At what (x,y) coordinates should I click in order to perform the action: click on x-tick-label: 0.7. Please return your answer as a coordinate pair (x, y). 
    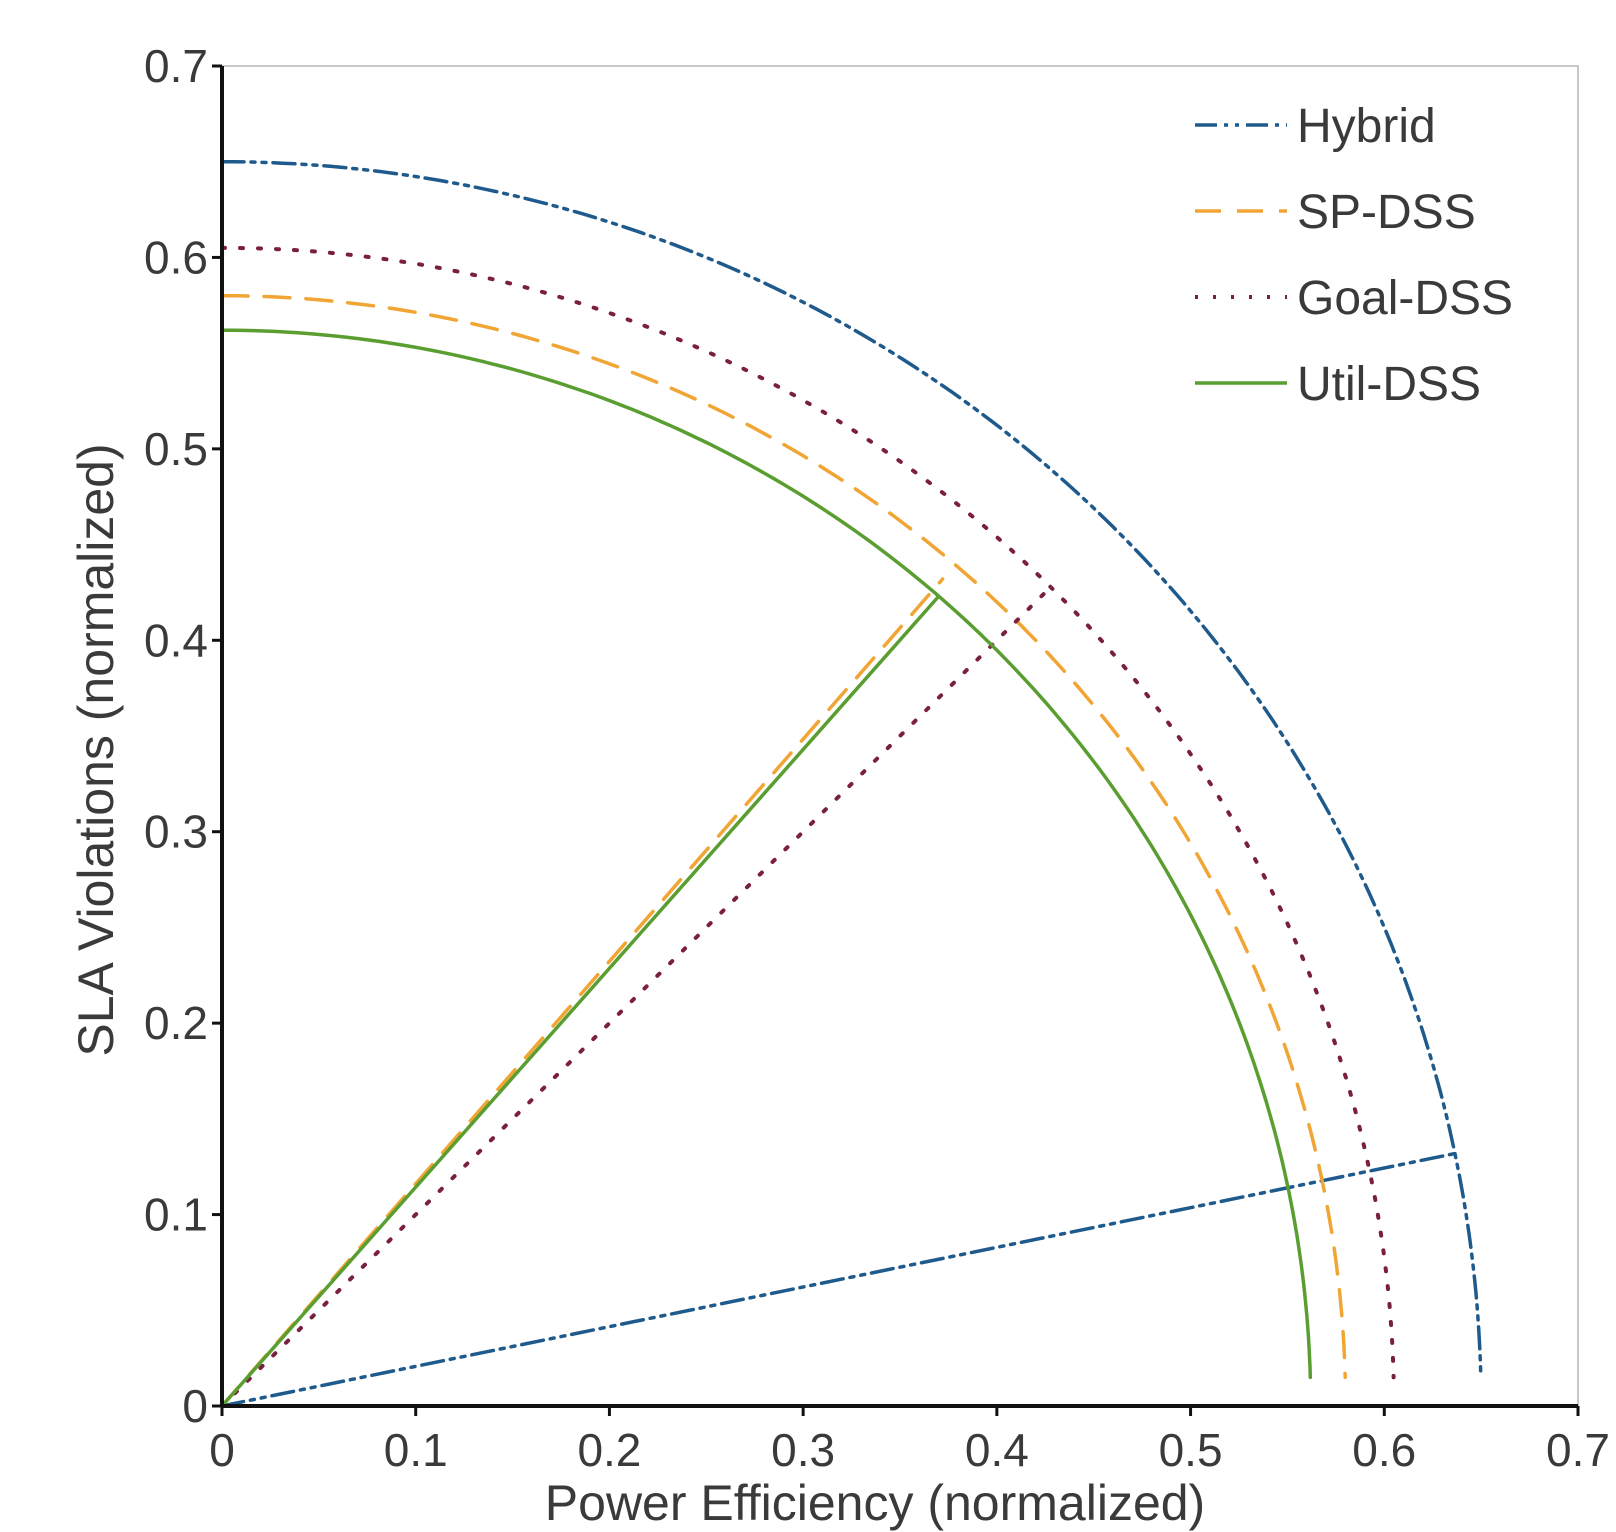
    Looking at the image, I should click on (1578, 1450).